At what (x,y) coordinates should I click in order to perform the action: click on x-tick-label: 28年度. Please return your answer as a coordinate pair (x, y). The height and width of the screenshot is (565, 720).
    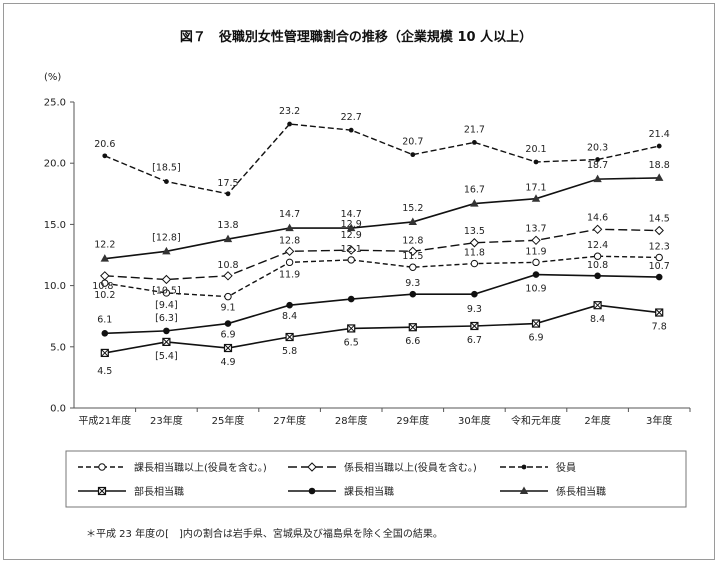
    Looking at the image, I should click on (351, 420).